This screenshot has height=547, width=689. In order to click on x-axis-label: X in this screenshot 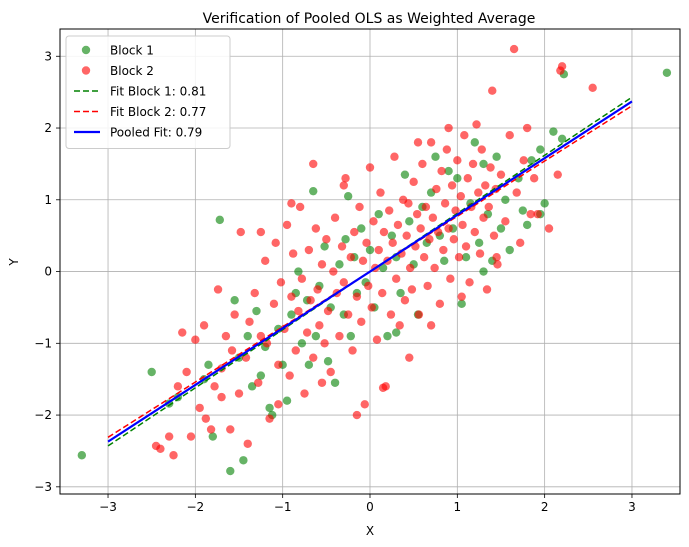, I will do `click(370, 531)`.